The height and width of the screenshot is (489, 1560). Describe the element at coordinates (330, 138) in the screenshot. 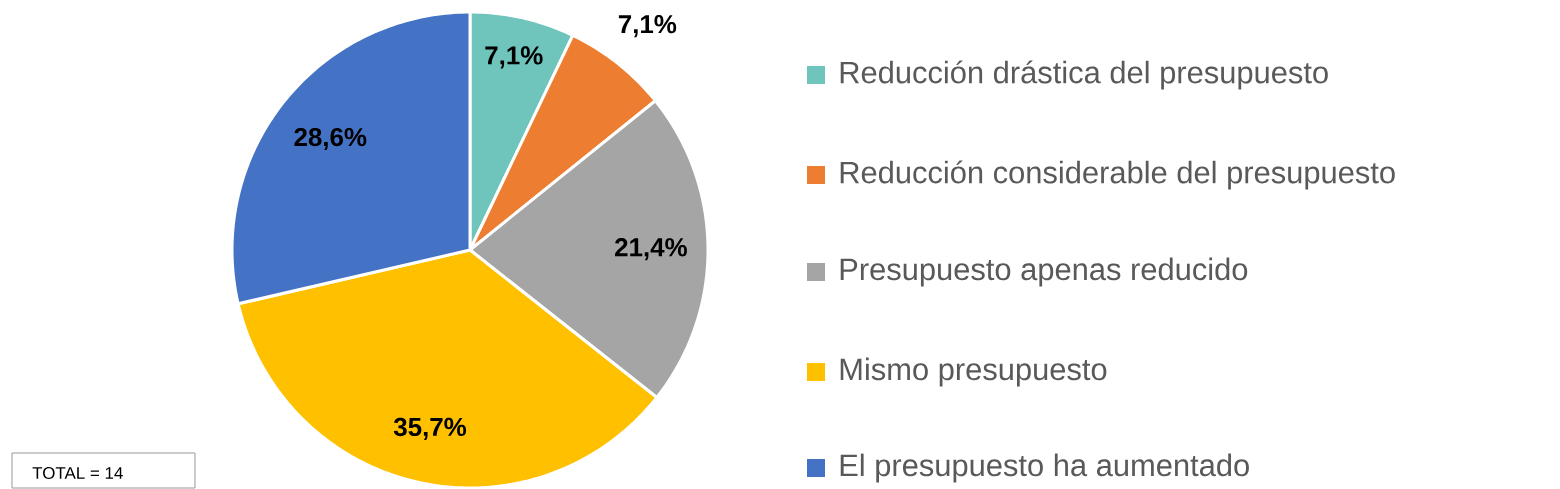

I see `data-label: 28,6%` at that location.